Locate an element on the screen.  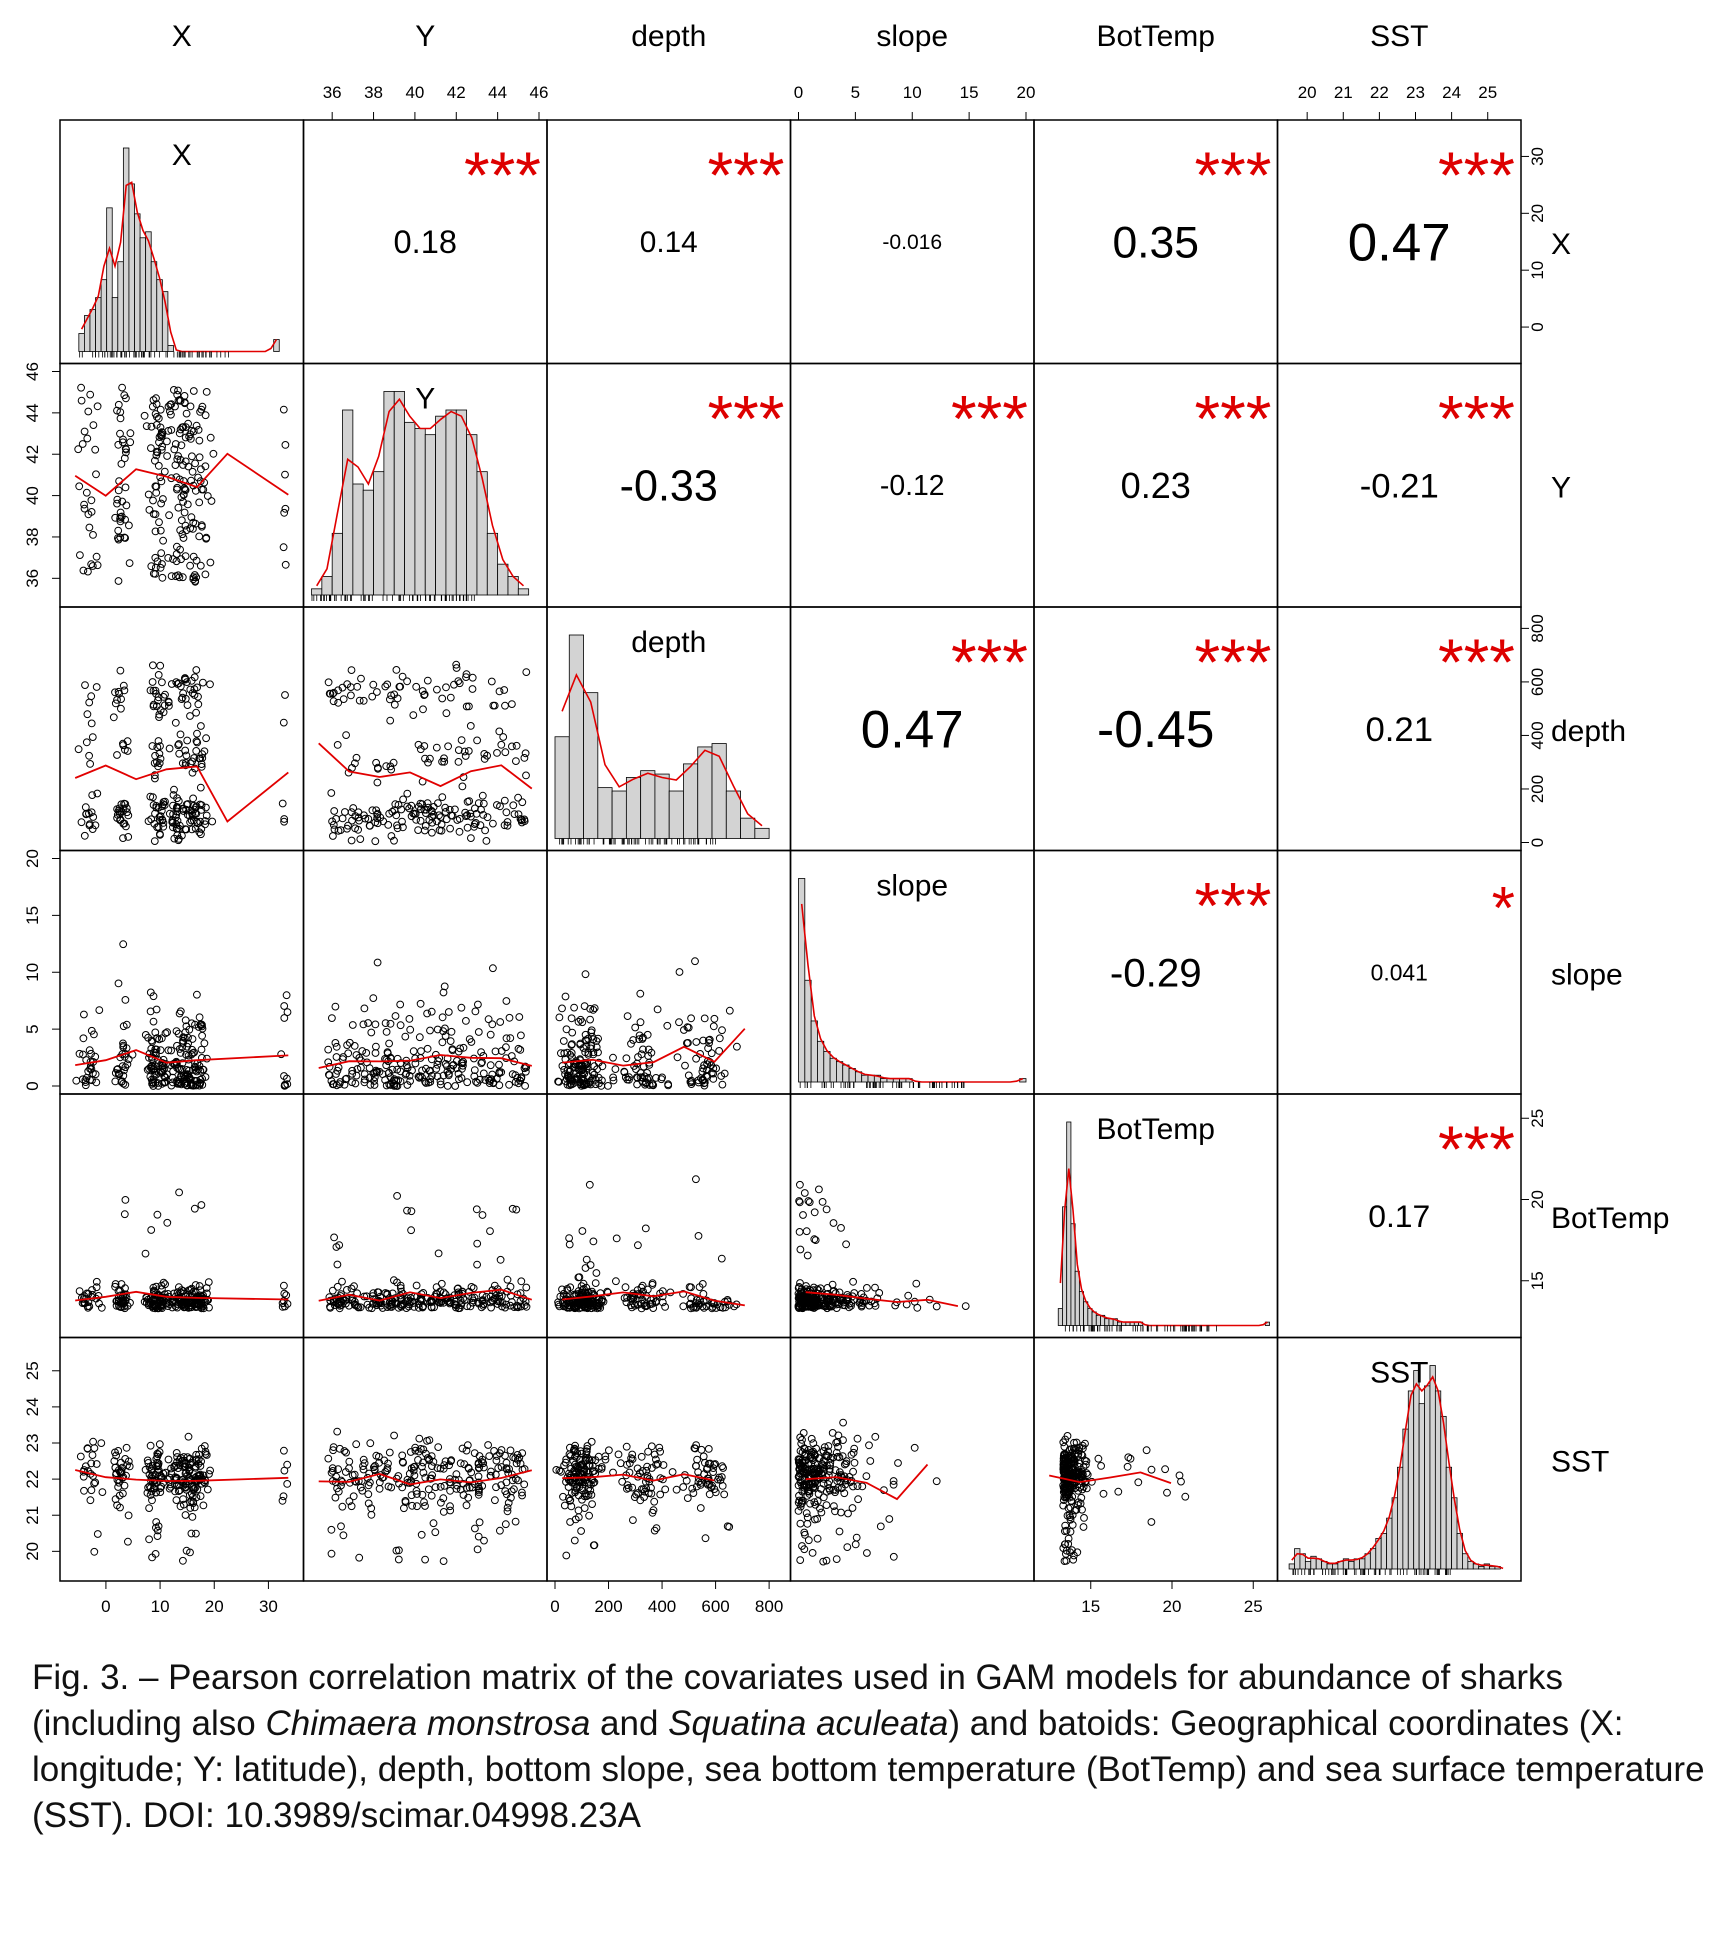
panel-x-x: X is located at coordinates (182, 242).